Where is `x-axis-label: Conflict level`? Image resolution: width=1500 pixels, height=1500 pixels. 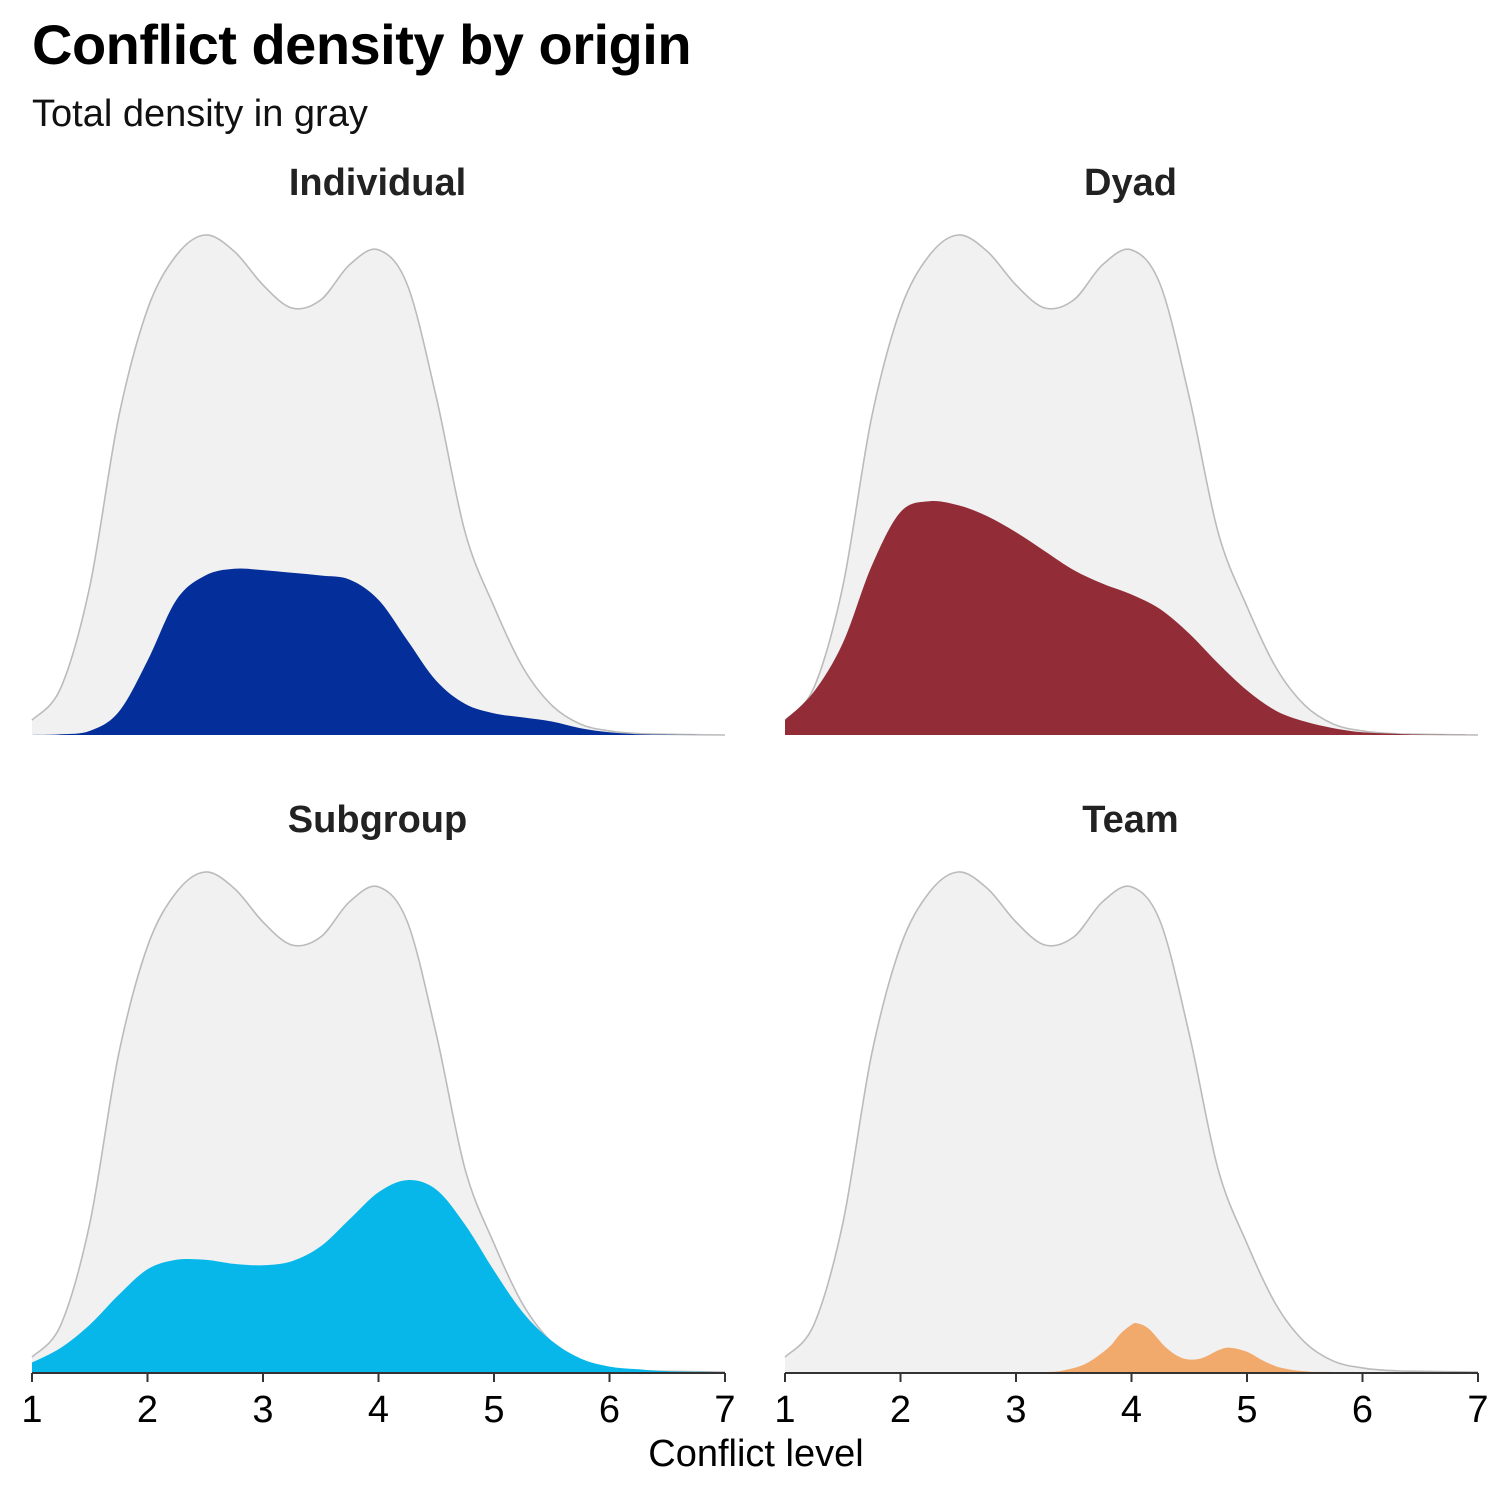
x-axis-label: Conflict level is located at coordinates (756, 1454).